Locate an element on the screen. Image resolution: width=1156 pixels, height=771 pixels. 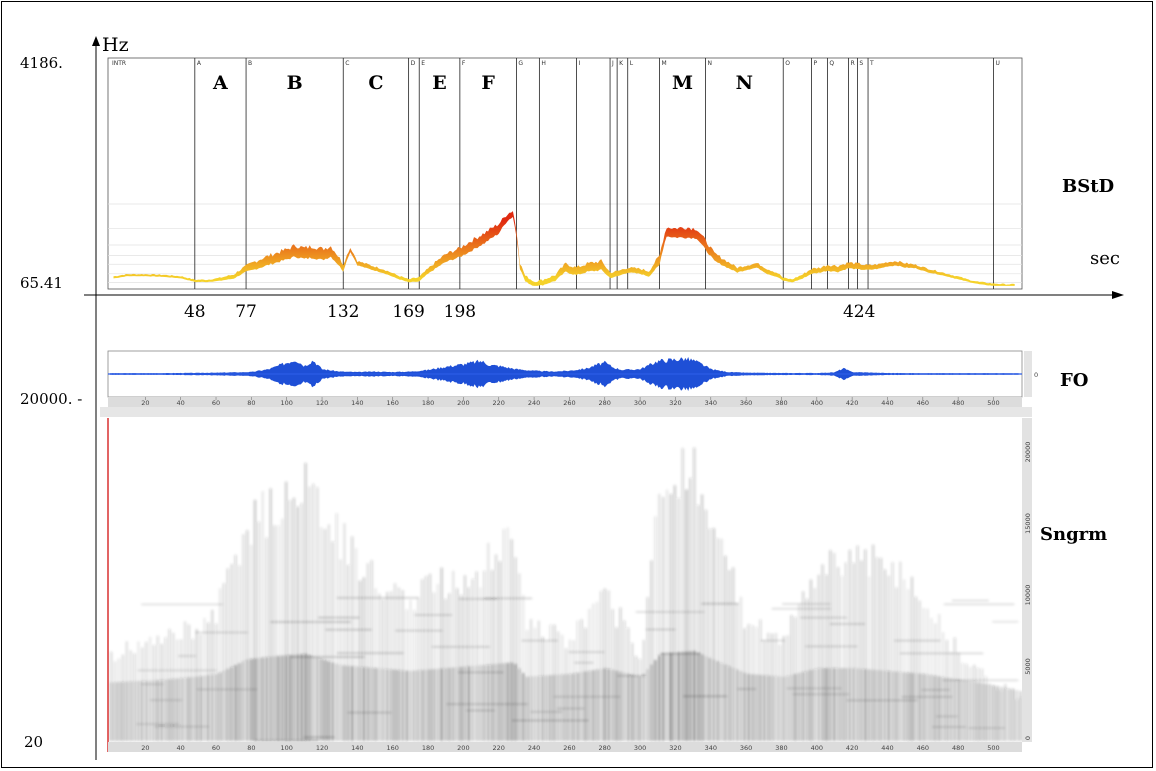
spectrogram-tick-label: 200 is located at coordinates (463, 748).